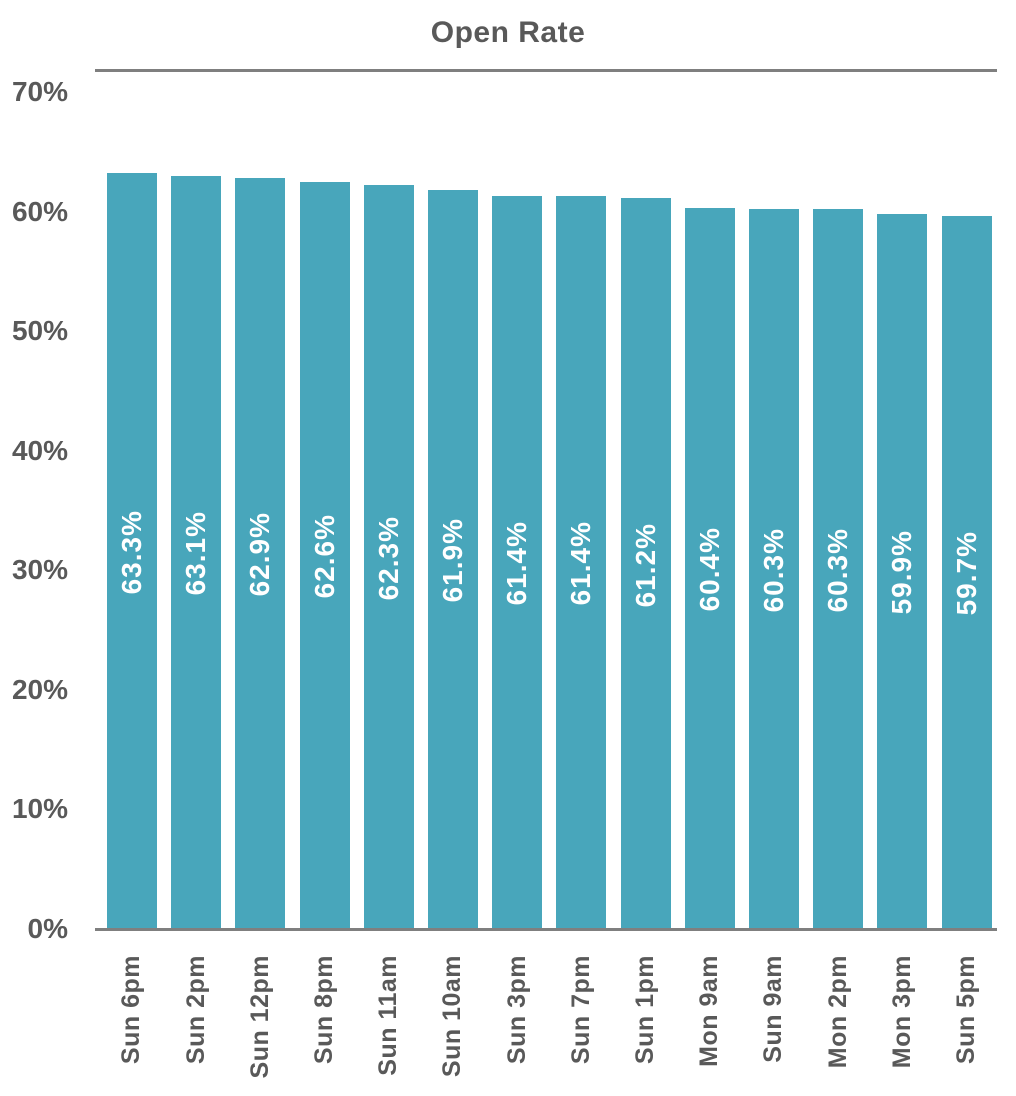  I want to click on x-tick-label: Sun 10am, so click(452, 1016).